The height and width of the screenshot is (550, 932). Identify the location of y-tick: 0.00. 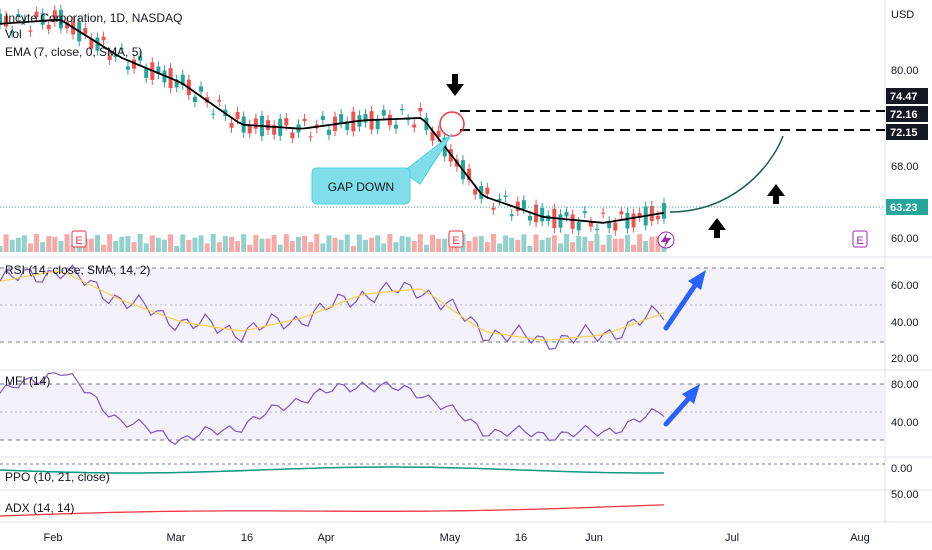
(901, 469).